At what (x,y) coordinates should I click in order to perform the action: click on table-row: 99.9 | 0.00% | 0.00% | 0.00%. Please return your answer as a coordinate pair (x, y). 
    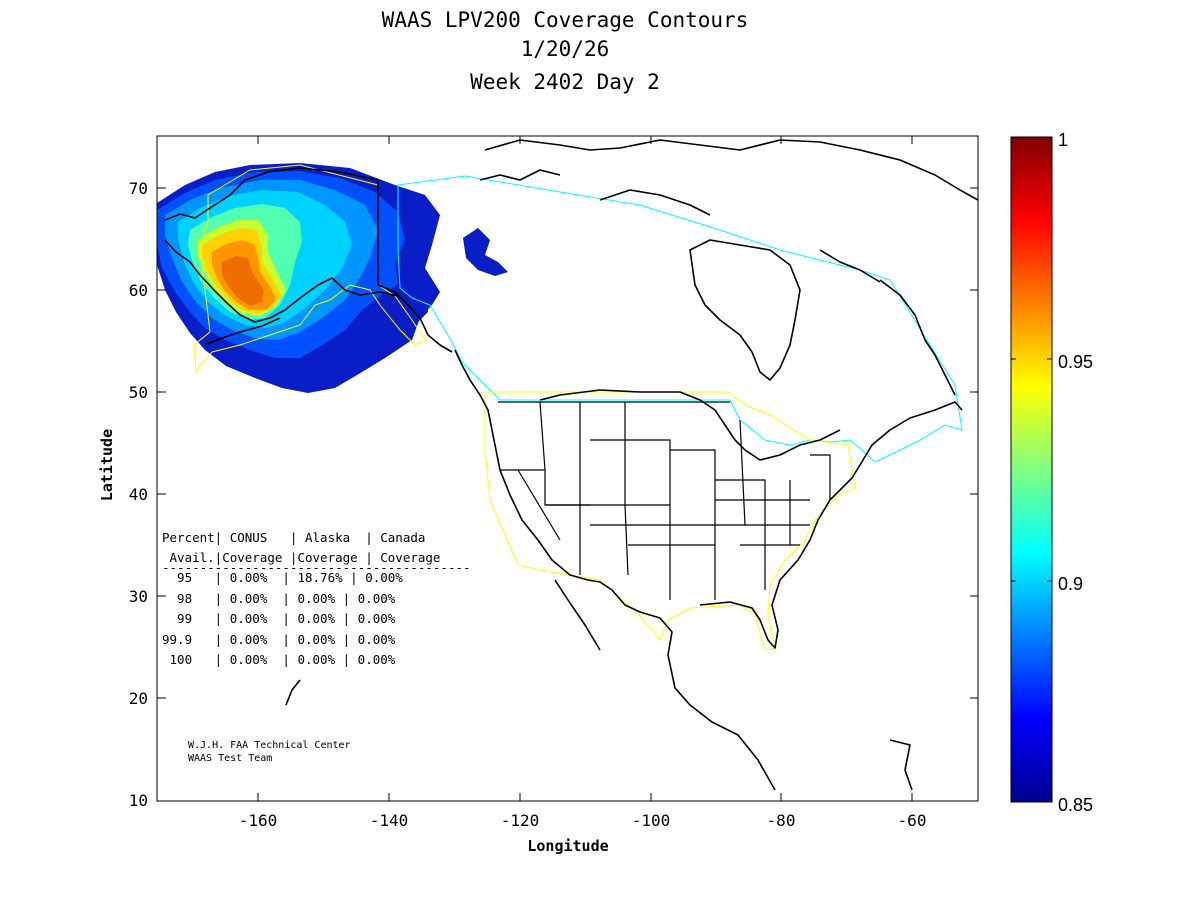
    Looking at the image, I should click on (279, 639).